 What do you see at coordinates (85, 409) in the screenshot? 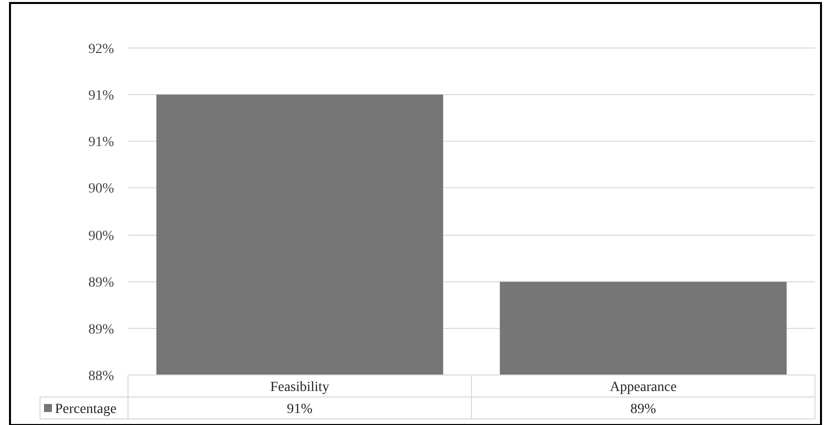
I see `legend-label: Percentage` at bounding box center [85, 409].